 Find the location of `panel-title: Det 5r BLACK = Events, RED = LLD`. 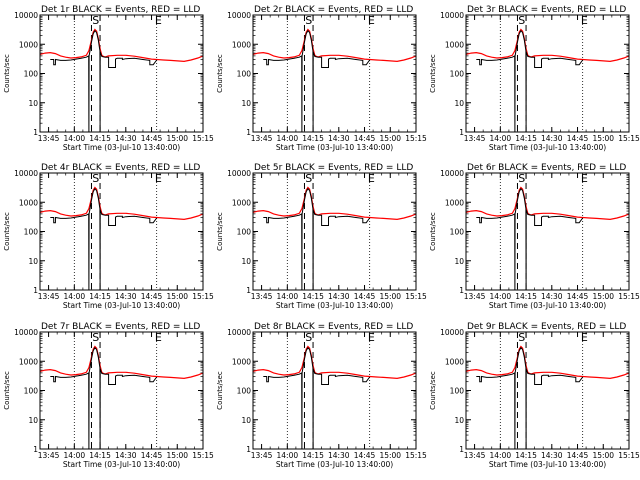

panel-title: Det 5r BLACK = Events, RED = LLD is located at coordinates (333, 168).